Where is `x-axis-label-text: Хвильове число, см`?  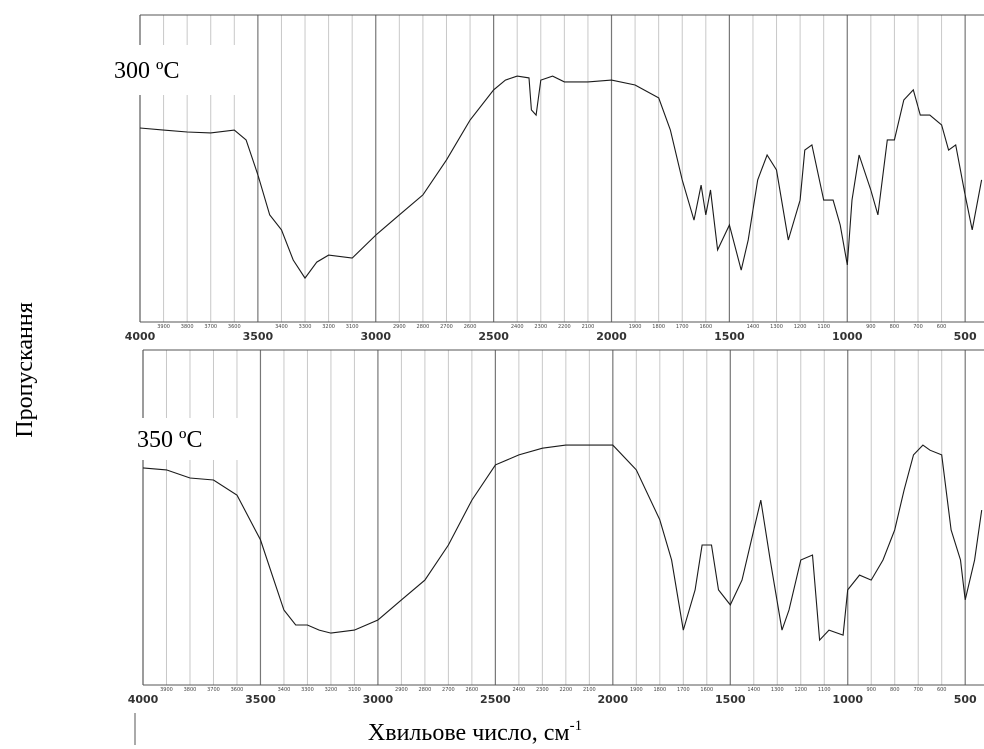 x-axis-label-text: Хвильове число, см is located at coordinates (469, 733).